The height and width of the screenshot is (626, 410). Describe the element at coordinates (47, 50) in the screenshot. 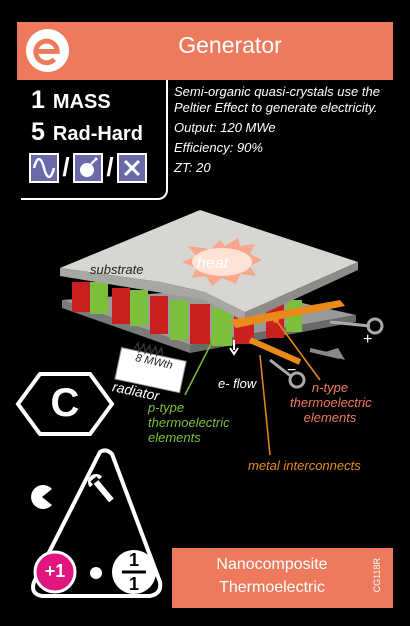

I see `e-logo-icon` at that location.